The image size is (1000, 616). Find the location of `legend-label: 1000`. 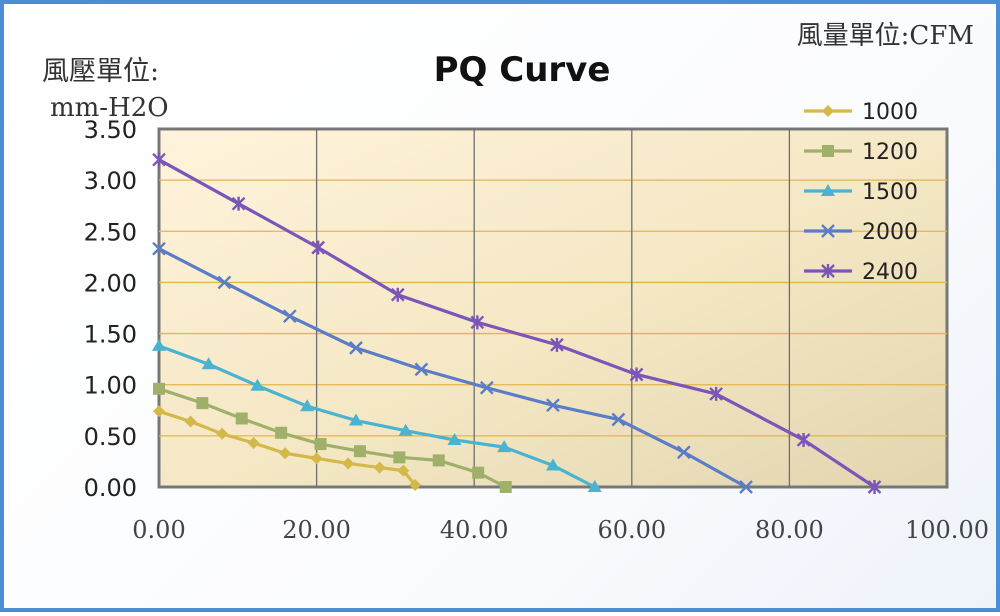

legend-label: 1000 is located at coordinates (890, 112).